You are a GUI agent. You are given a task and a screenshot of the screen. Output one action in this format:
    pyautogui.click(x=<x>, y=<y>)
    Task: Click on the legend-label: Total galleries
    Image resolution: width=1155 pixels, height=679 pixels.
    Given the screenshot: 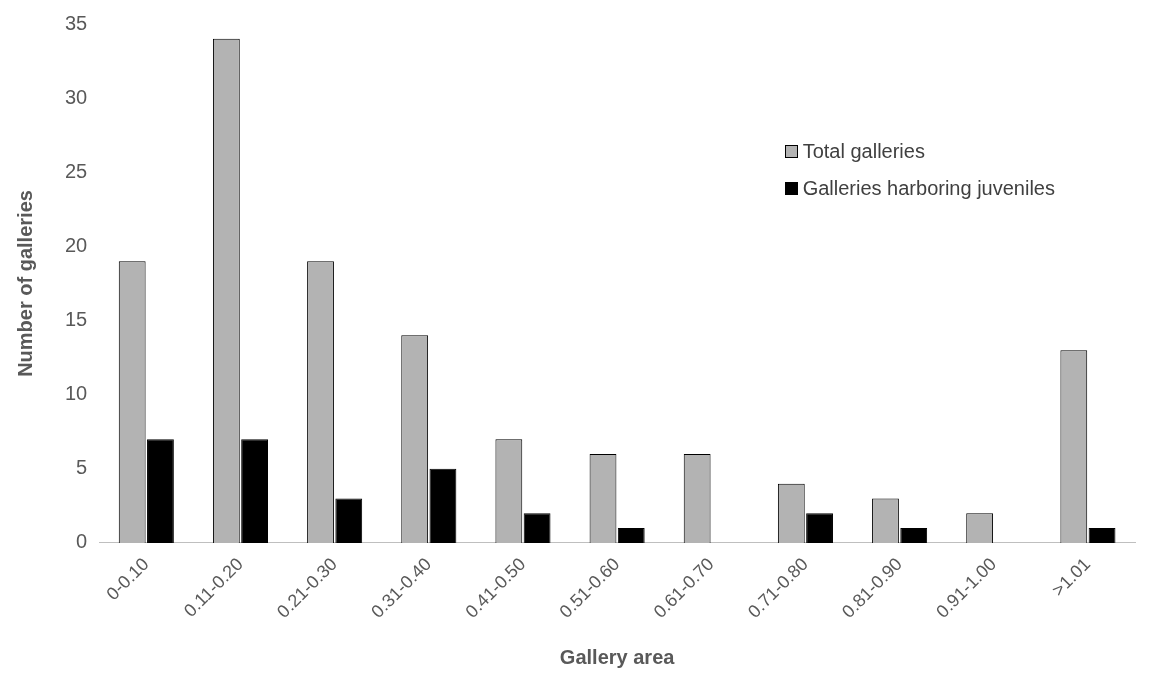 What is the action you would take?
    pyautogui.click(x=863, y=151)
    